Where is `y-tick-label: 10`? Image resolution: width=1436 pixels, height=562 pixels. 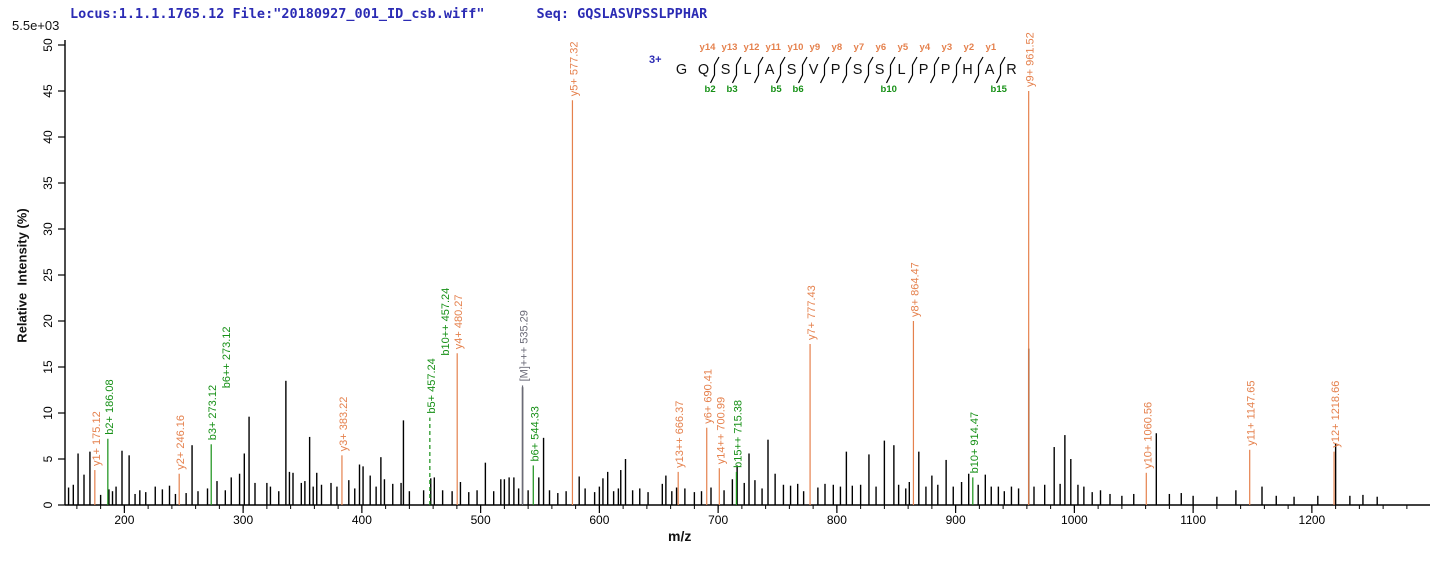 y-tick-label: 10 is located at coordinates (48, 413).